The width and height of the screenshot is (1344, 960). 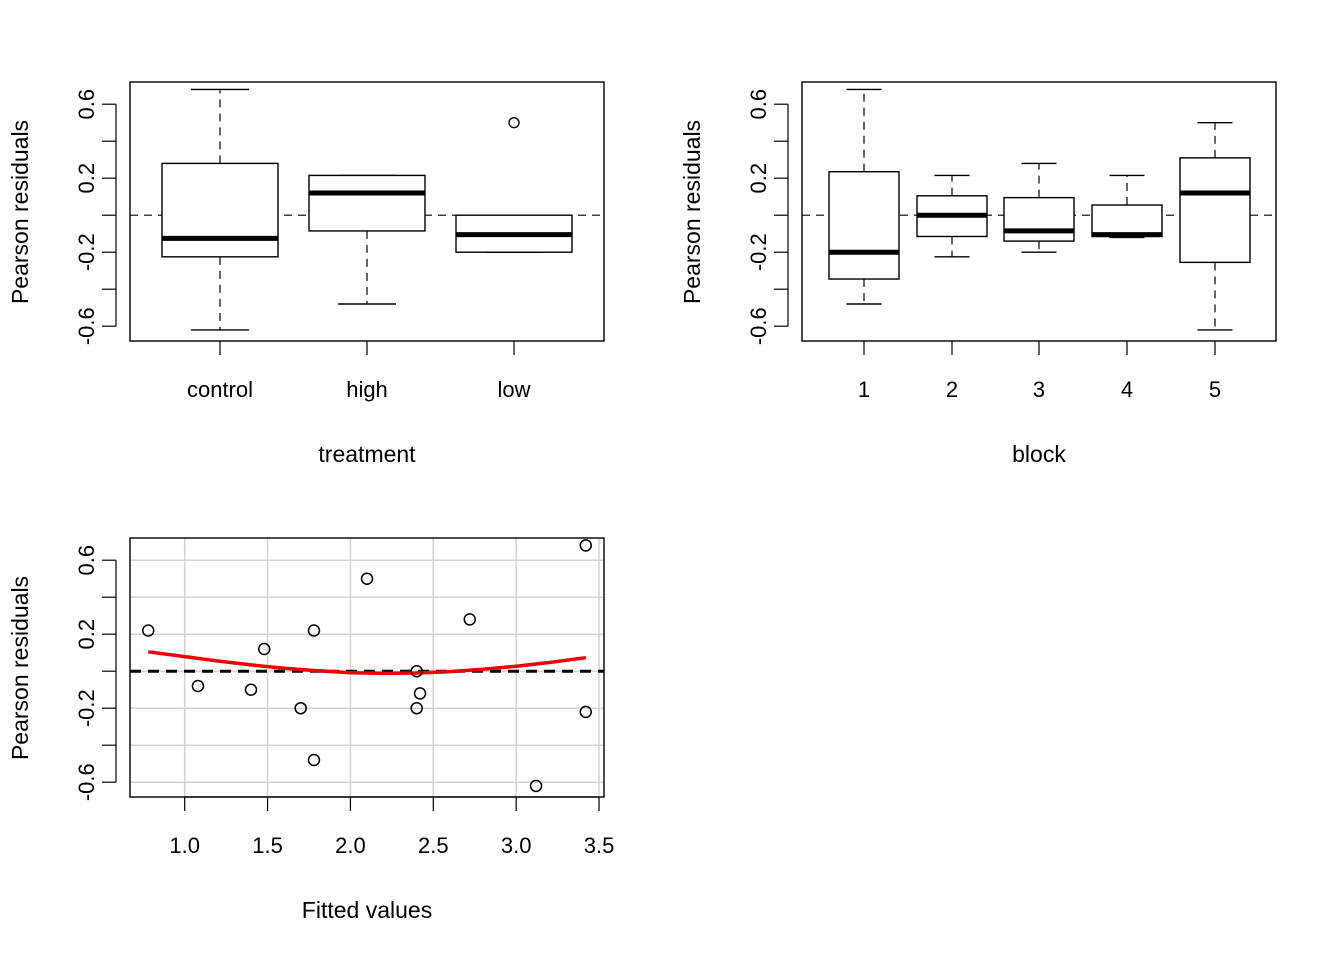 What do you see at coordinates (367, 203) in the screenshot?
I see `treatment-box-high` at bounding box center [367, 203].